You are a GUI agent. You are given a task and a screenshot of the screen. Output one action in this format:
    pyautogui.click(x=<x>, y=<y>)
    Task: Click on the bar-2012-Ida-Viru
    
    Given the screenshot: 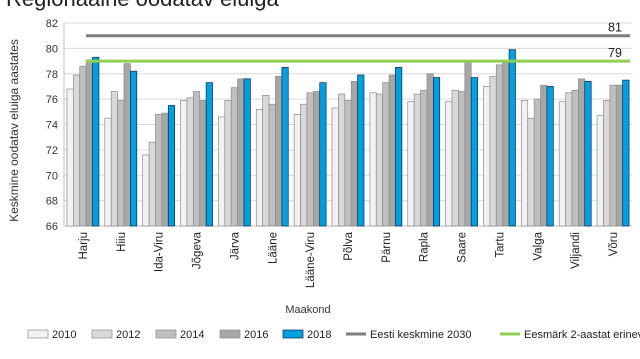 What is the action you would take?
    pyautogui.click(x=152, y=184)
    